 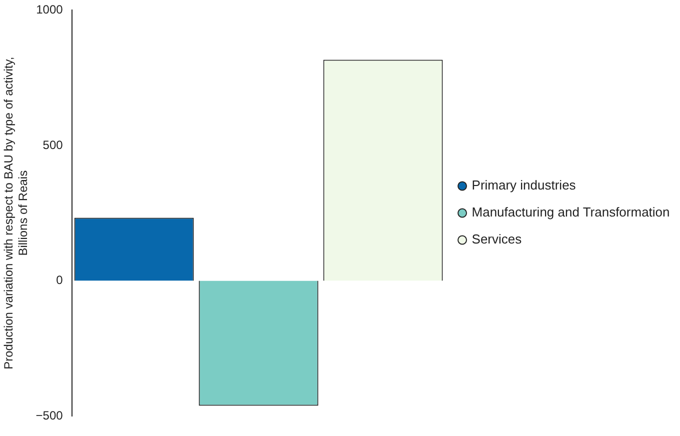 What do you see at coordinates (60, 280) in the screenshot?
I see `y-tick-label: 0` at bounding box center [60, 280].